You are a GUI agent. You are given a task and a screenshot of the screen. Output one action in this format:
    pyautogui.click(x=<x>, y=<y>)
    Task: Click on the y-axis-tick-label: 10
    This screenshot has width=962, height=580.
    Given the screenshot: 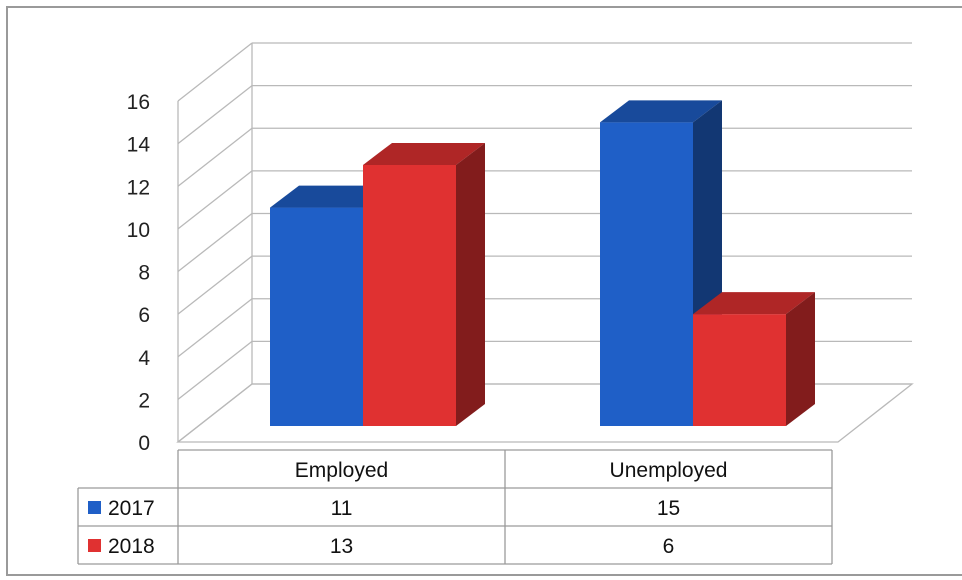 What is the action you would take?
    pyautogui.click(x=138, y=230)
    